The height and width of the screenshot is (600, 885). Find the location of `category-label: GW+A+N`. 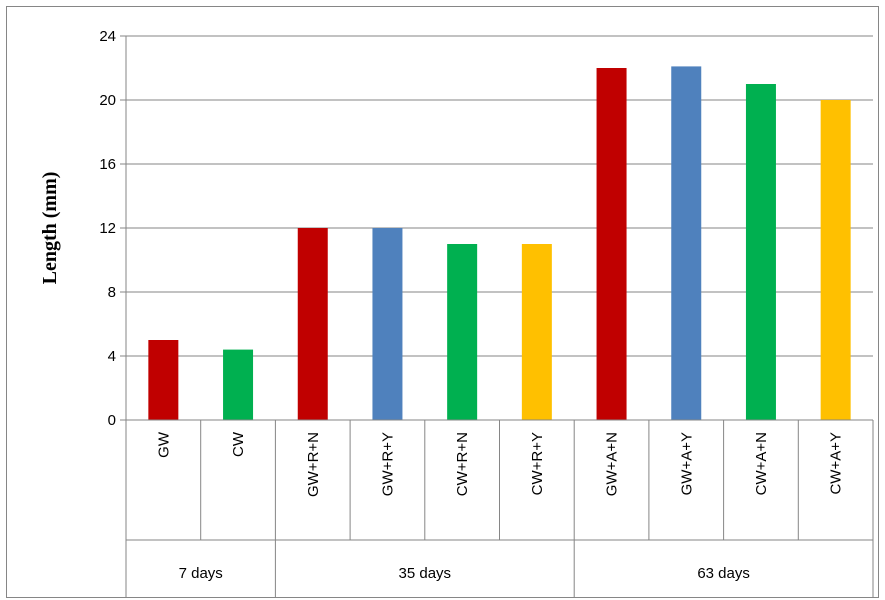

category-label: GW+A+N is located at coordinates (612, 464).